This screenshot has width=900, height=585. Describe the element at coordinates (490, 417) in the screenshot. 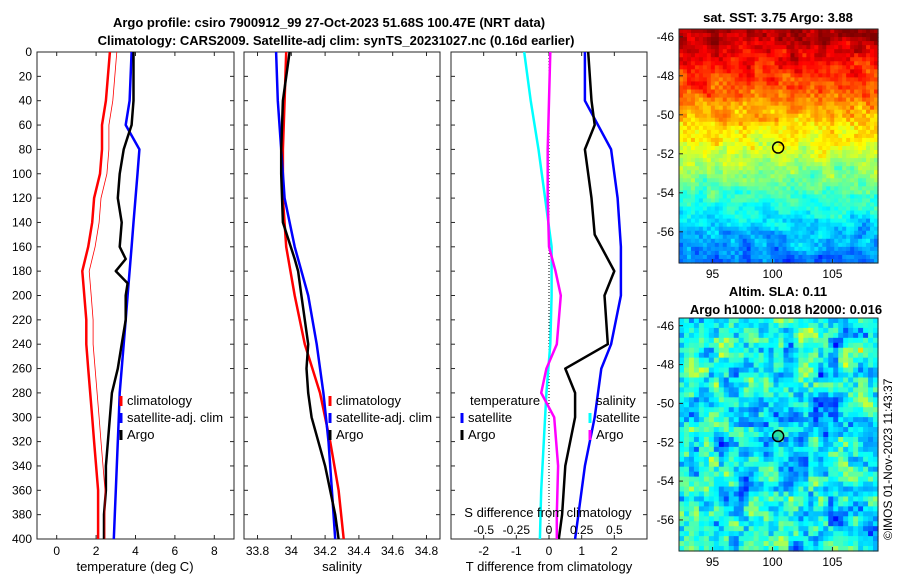

I see `legend-label: satellite` at that location.